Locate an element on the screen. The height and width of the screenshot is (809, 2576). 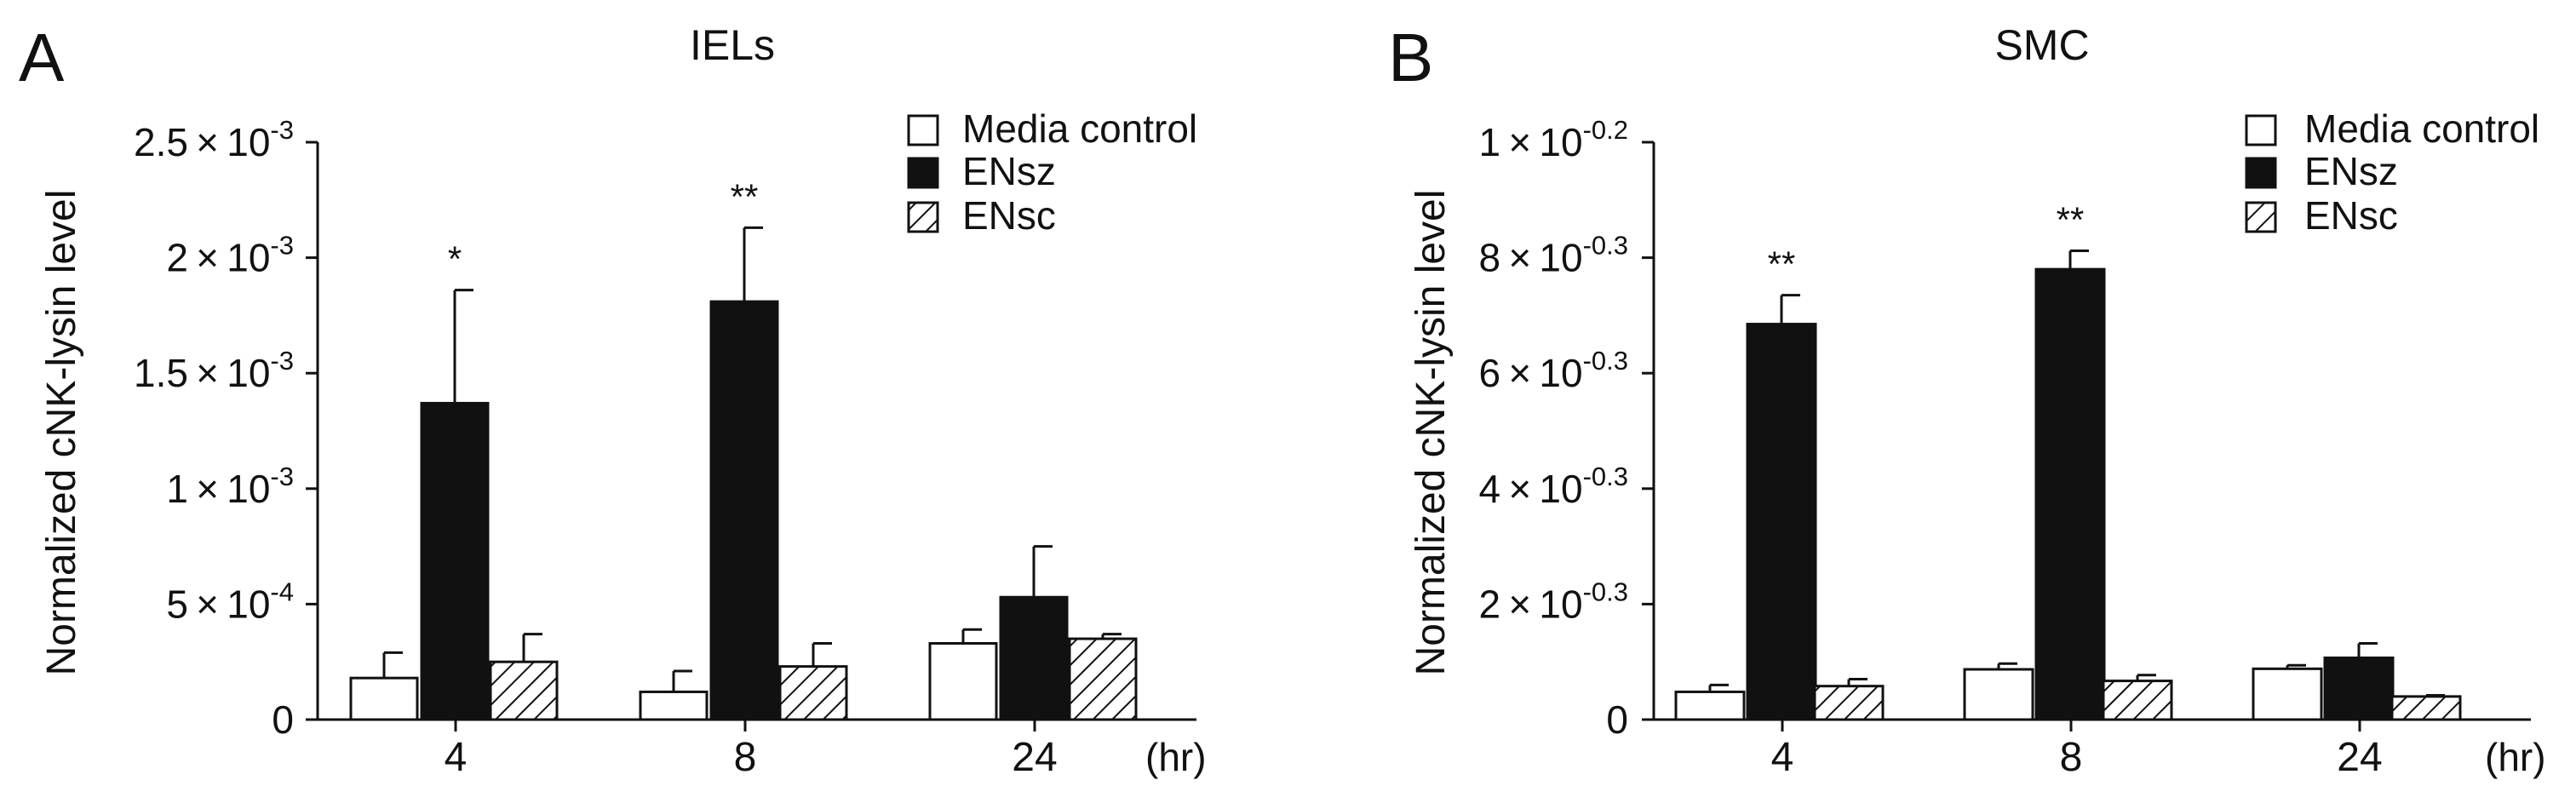
panel-b-title: SMC is located at coordinates (2041, 45).